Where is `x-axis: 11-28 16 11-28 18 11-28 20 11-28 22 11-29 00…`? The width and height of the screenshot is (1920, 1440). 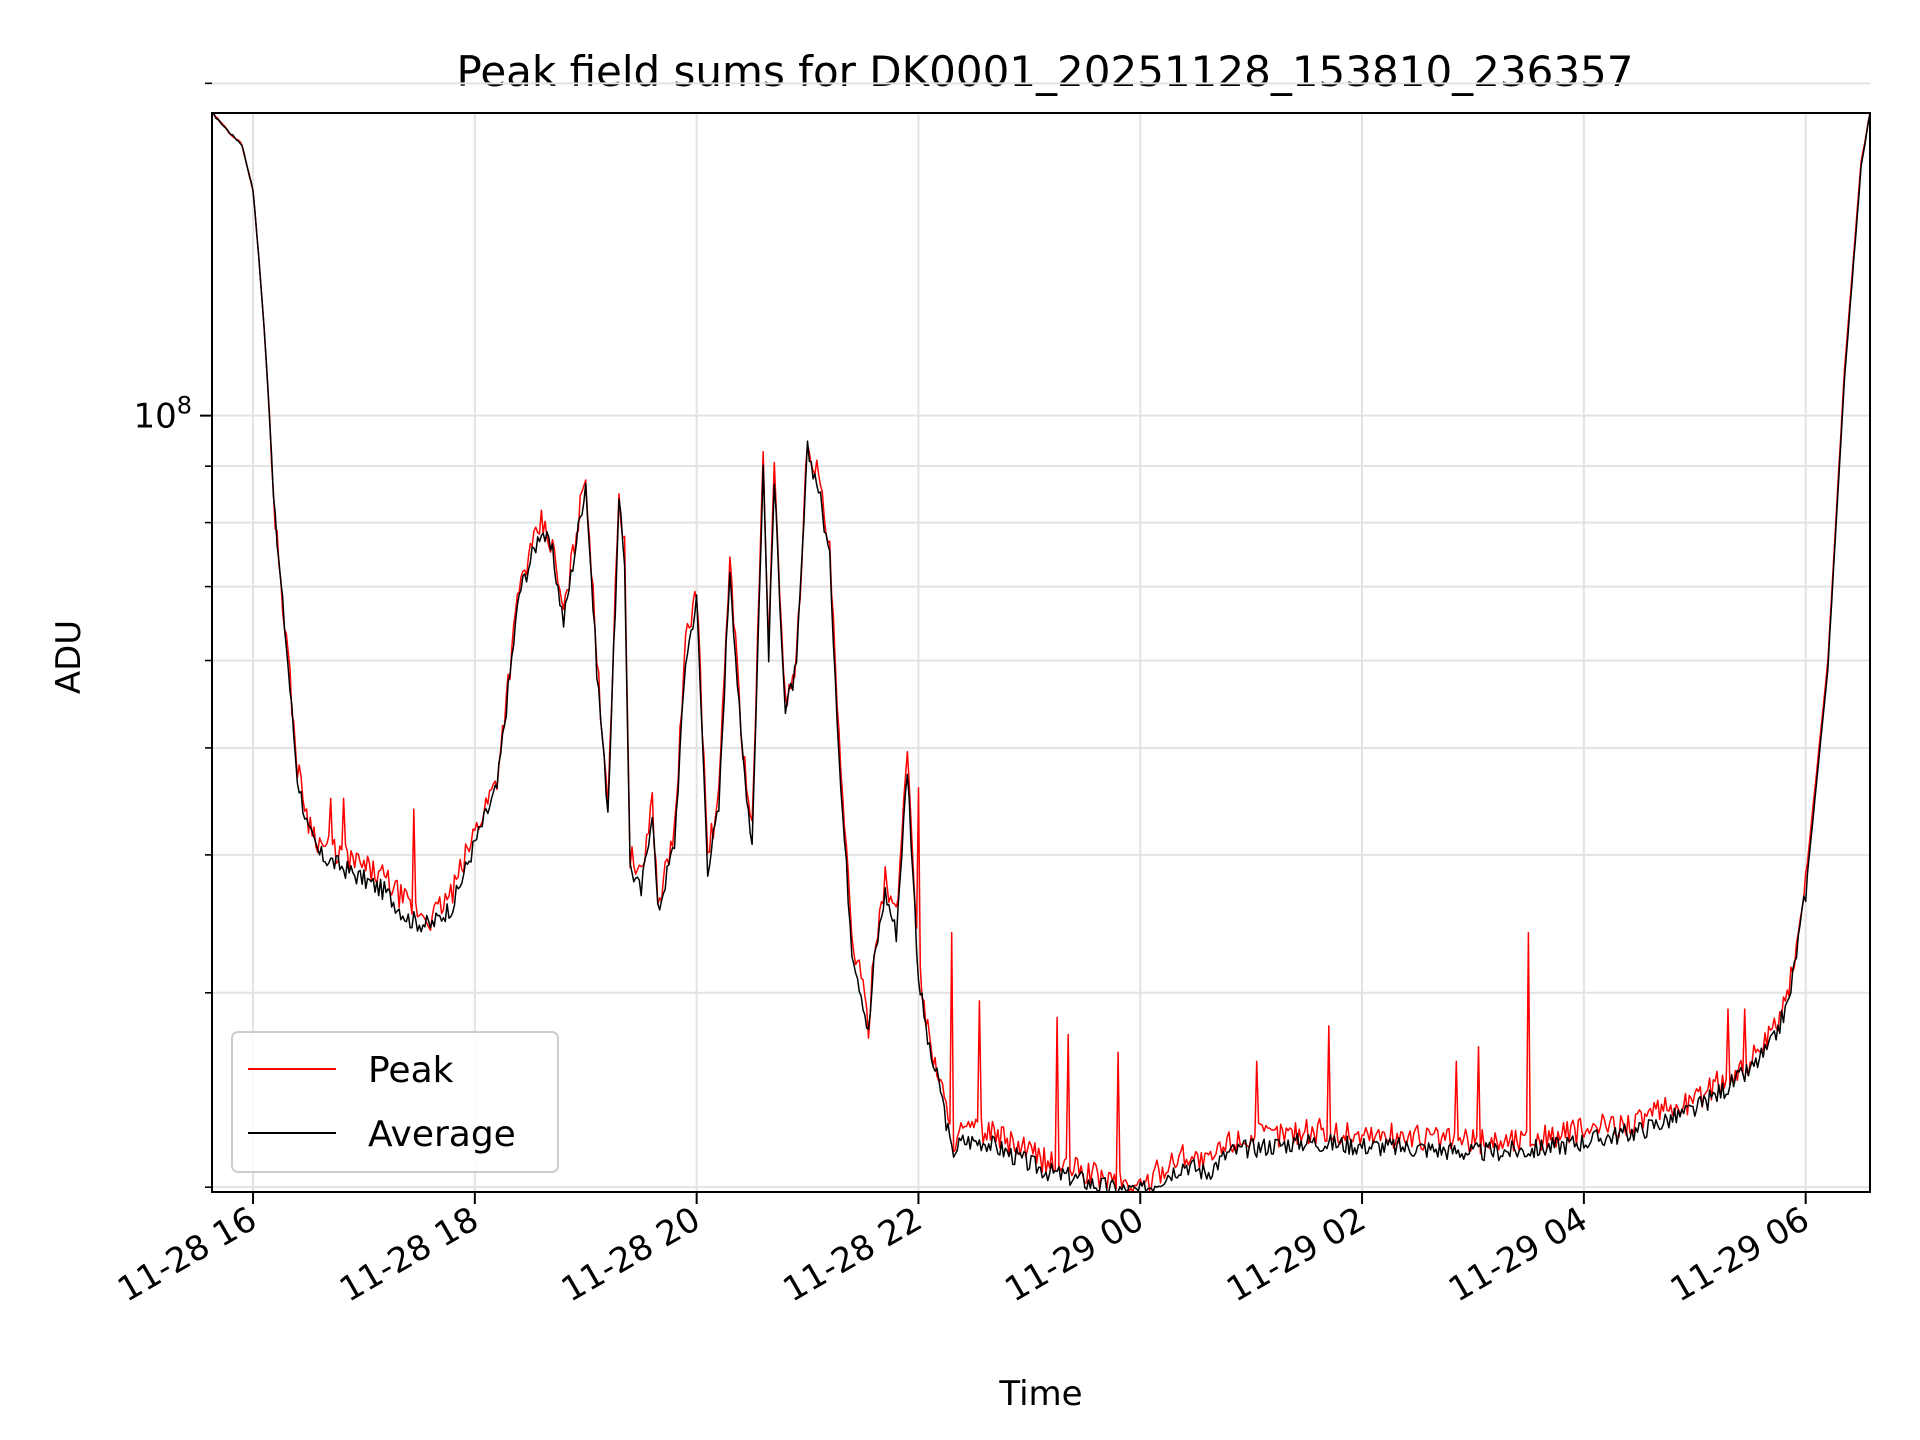 x-axis: 11-28 16 11-28 18 11-28 20 11-28 22 11-29 00… is located at coordinates (963, 1251).